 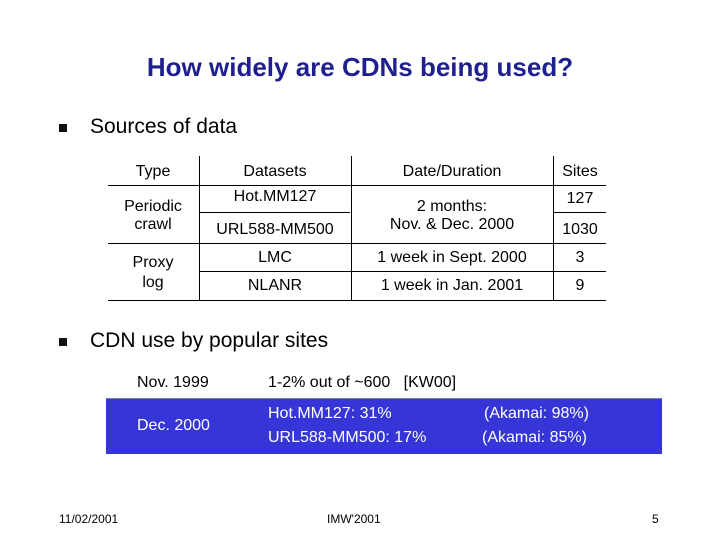 What do you see at coordinates (536, 413) in the screenshot?
I see `cdn-akamai-hotmm127: (Akamai: 98%)` at bounding box center [536, 413].